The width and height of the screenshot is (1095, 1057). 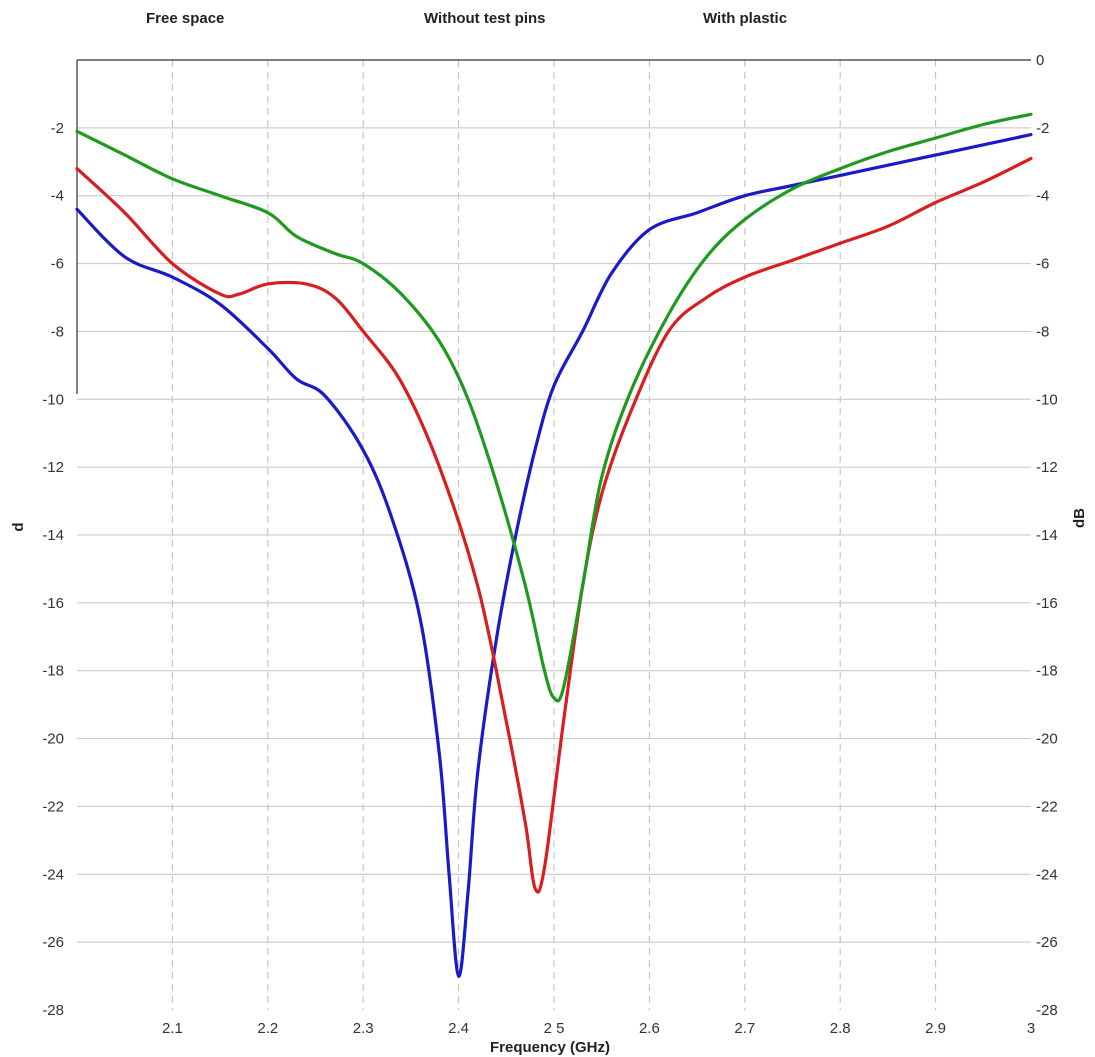 I want to click on y-tick-label-left: -2, so click(x=57, y=128).